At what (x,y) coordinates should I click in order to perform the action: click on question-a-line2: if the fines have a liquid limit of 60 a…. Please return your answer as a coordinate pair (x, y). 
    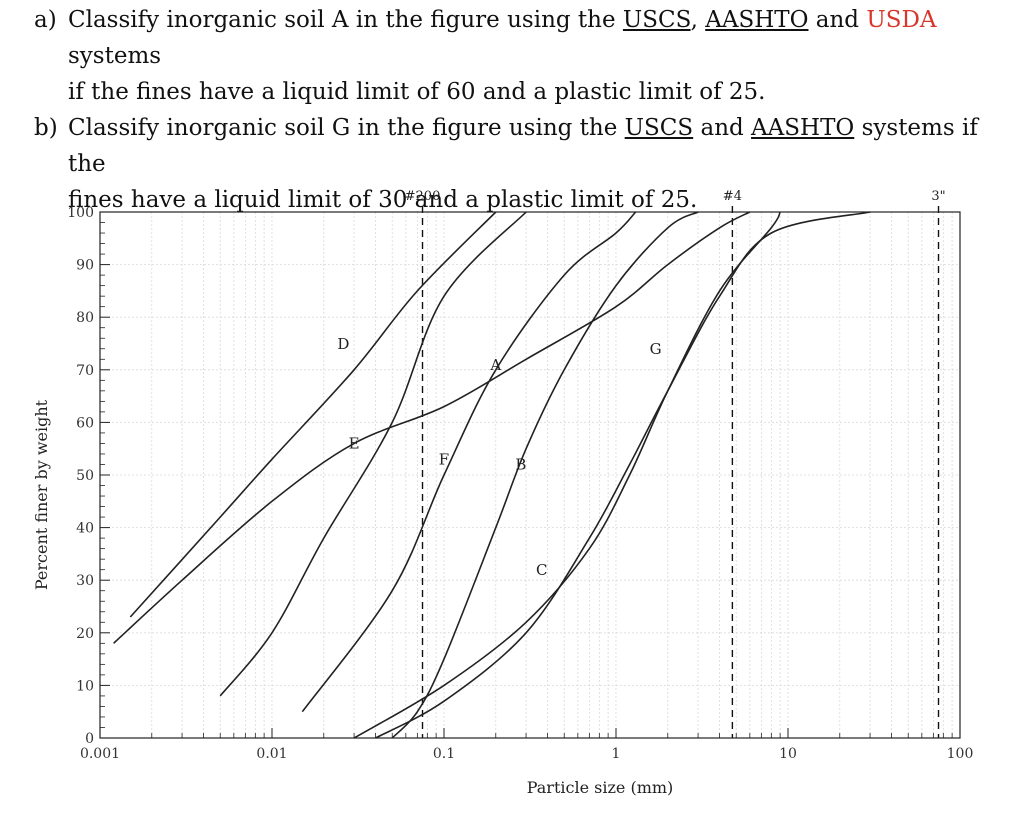
    Looking at the image, I should click on (417, 92).